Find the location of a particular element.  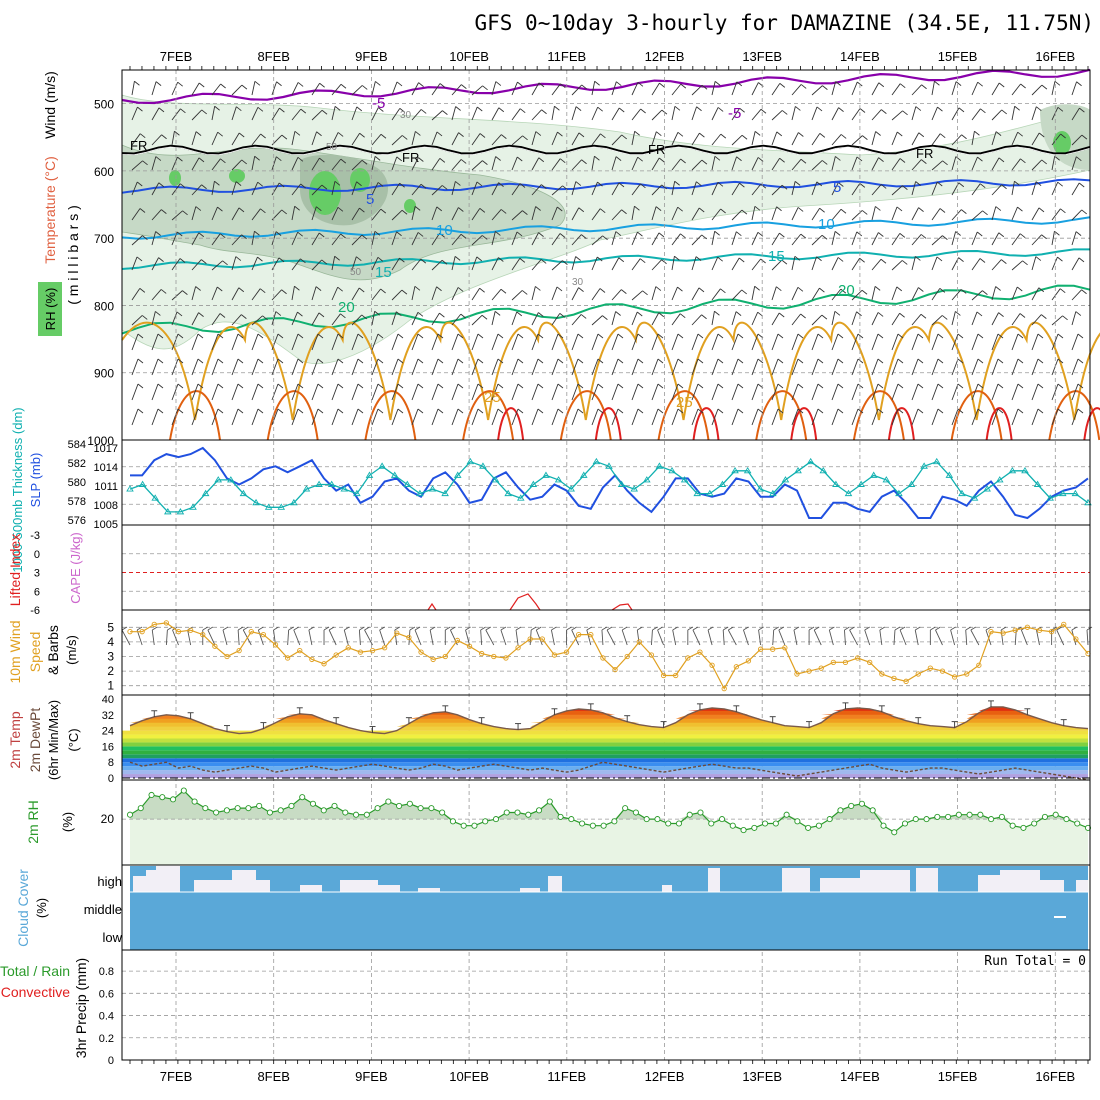

wind10-marker is located at coordinates (433, 659).